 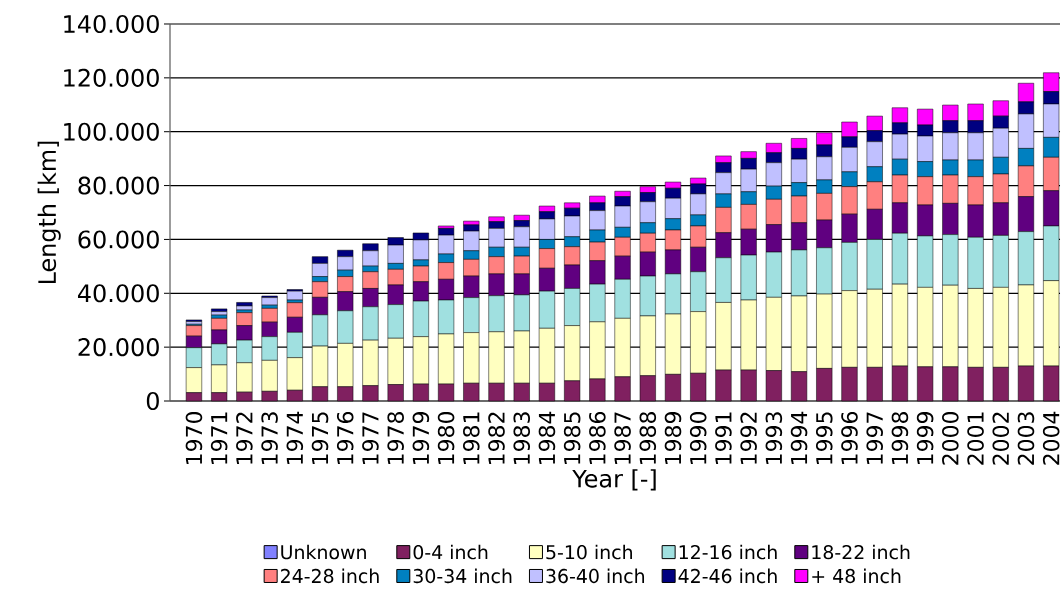 What do you see at coordinates (111, 24) in the screenshot?
I see `y-tick-label: 140.000` at bounding box center [111, 24].